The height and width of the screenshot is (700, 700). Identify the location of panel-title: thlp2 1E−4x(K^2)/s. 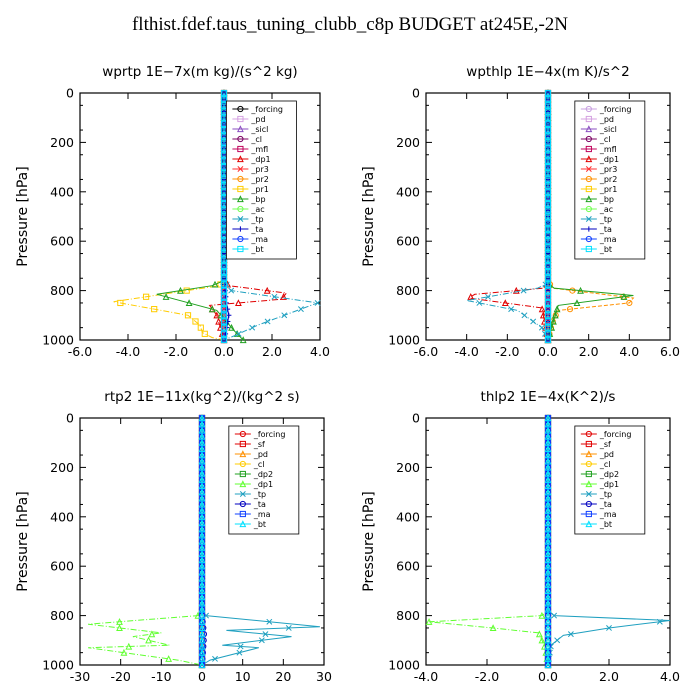
(548, 397).